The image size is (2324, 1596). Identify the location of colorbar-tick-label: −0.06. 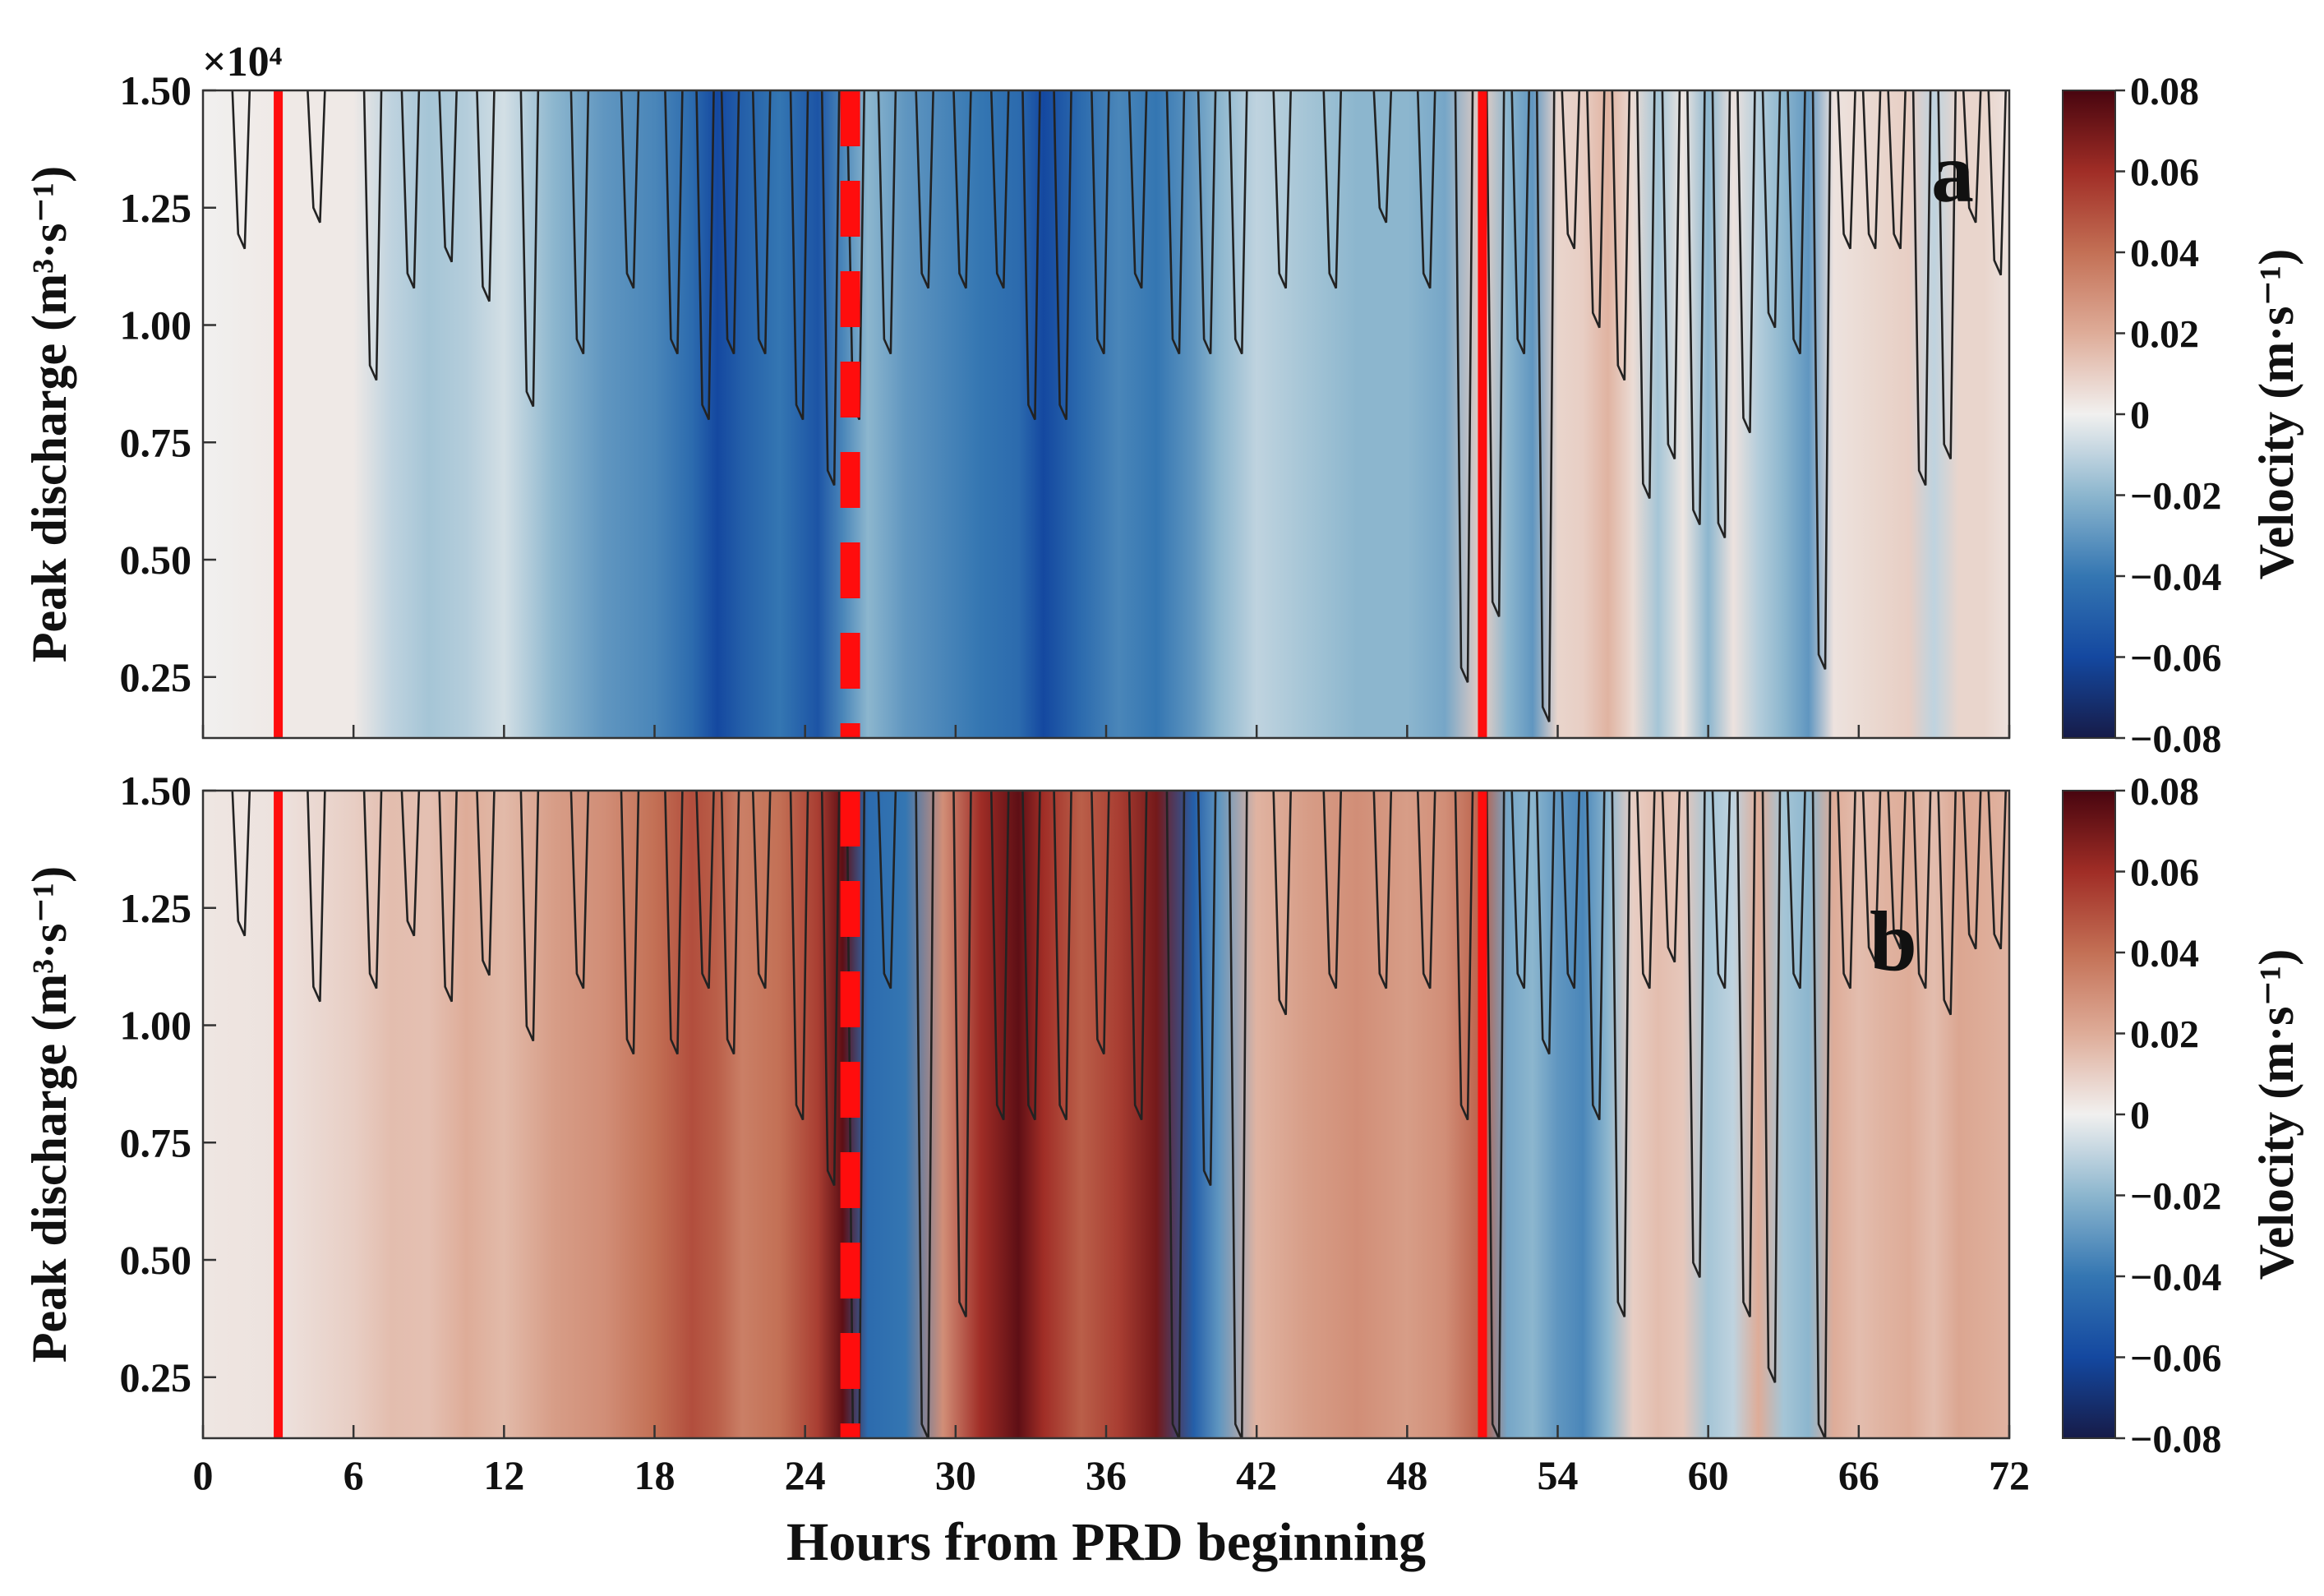
(2175, 1359).